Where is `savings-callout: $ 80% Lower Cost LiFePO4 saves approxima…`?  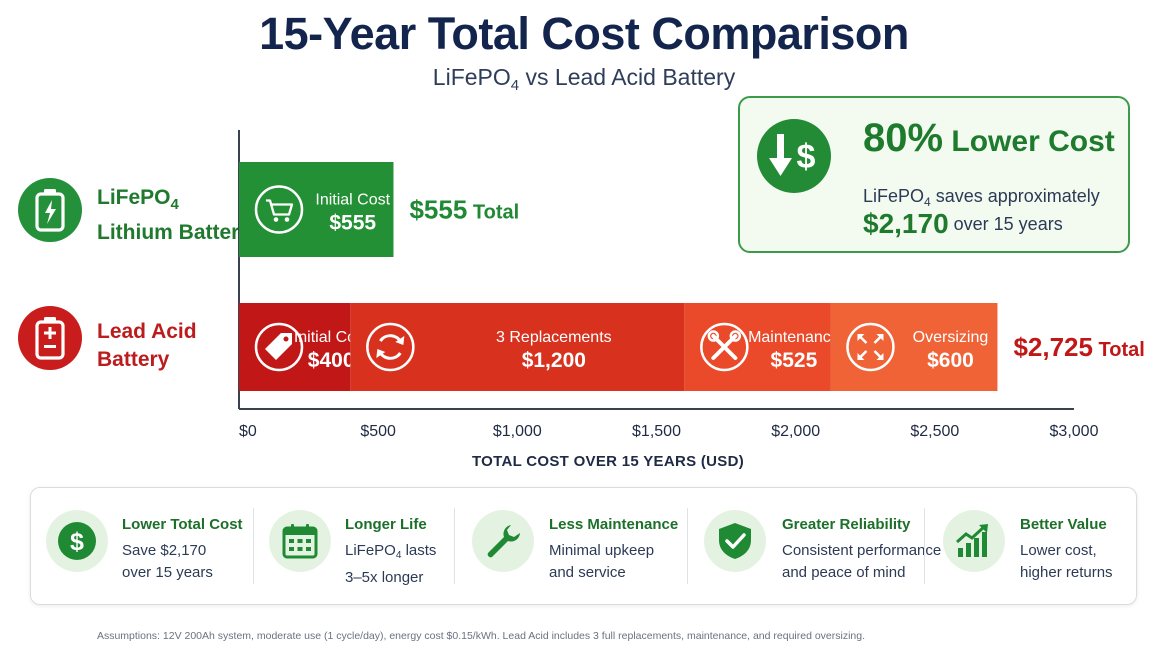 savings-callout: $ 80% Lower Cost LiFePO4 saves approxima… is located at coordinates (934, 174).